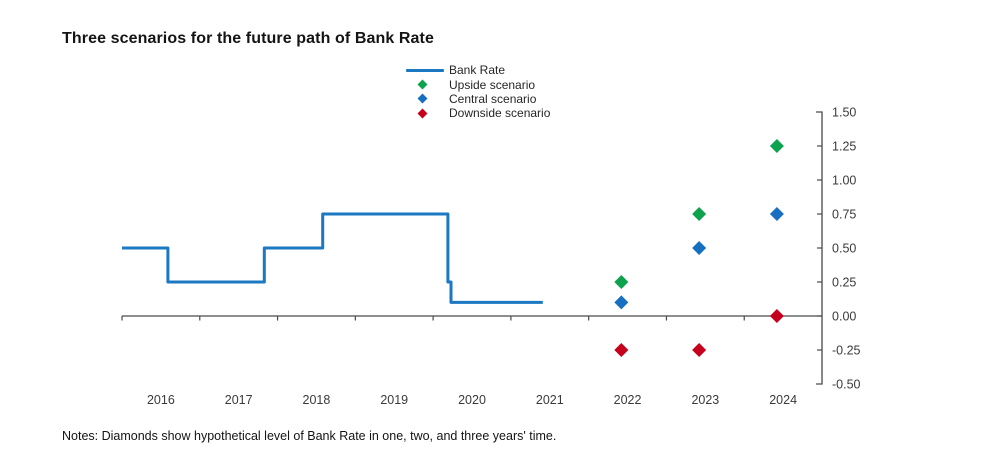 Image resolution: width=1000 pixels, height=474 pixels. I want to click on x-axis-year-label: 2022, so click(628, 400).